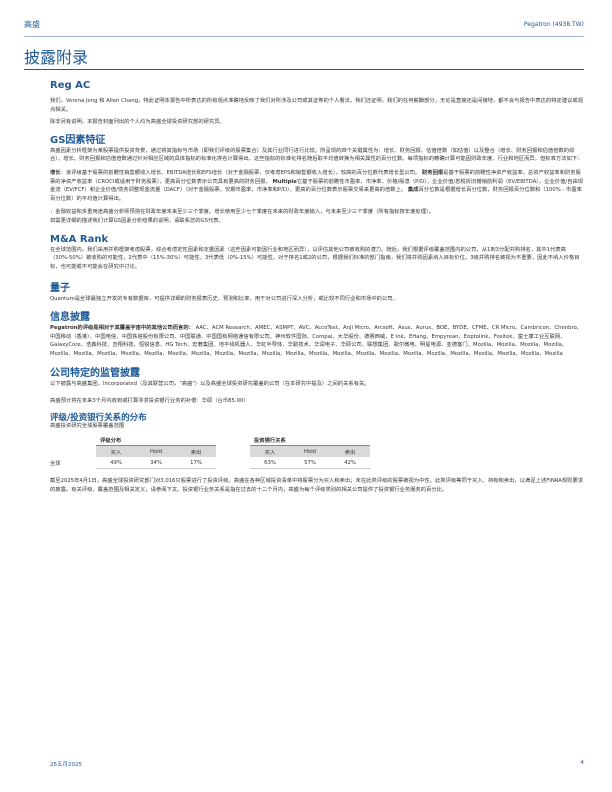 This screenshot has height=792, width=612. What do you see at coordinates (304, 36) in the screenshot?
I see `header-divider` at bounding box center [304, 36].